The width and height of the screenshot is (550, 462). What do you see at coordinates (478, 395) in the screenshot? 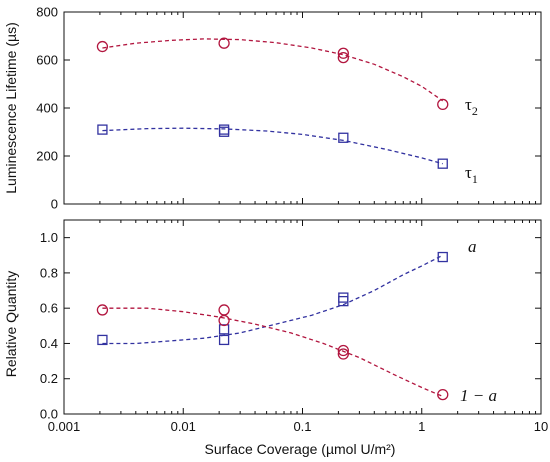
I see `series-label-1-minus-a: 1 − a` at bounding box center [478, 395].